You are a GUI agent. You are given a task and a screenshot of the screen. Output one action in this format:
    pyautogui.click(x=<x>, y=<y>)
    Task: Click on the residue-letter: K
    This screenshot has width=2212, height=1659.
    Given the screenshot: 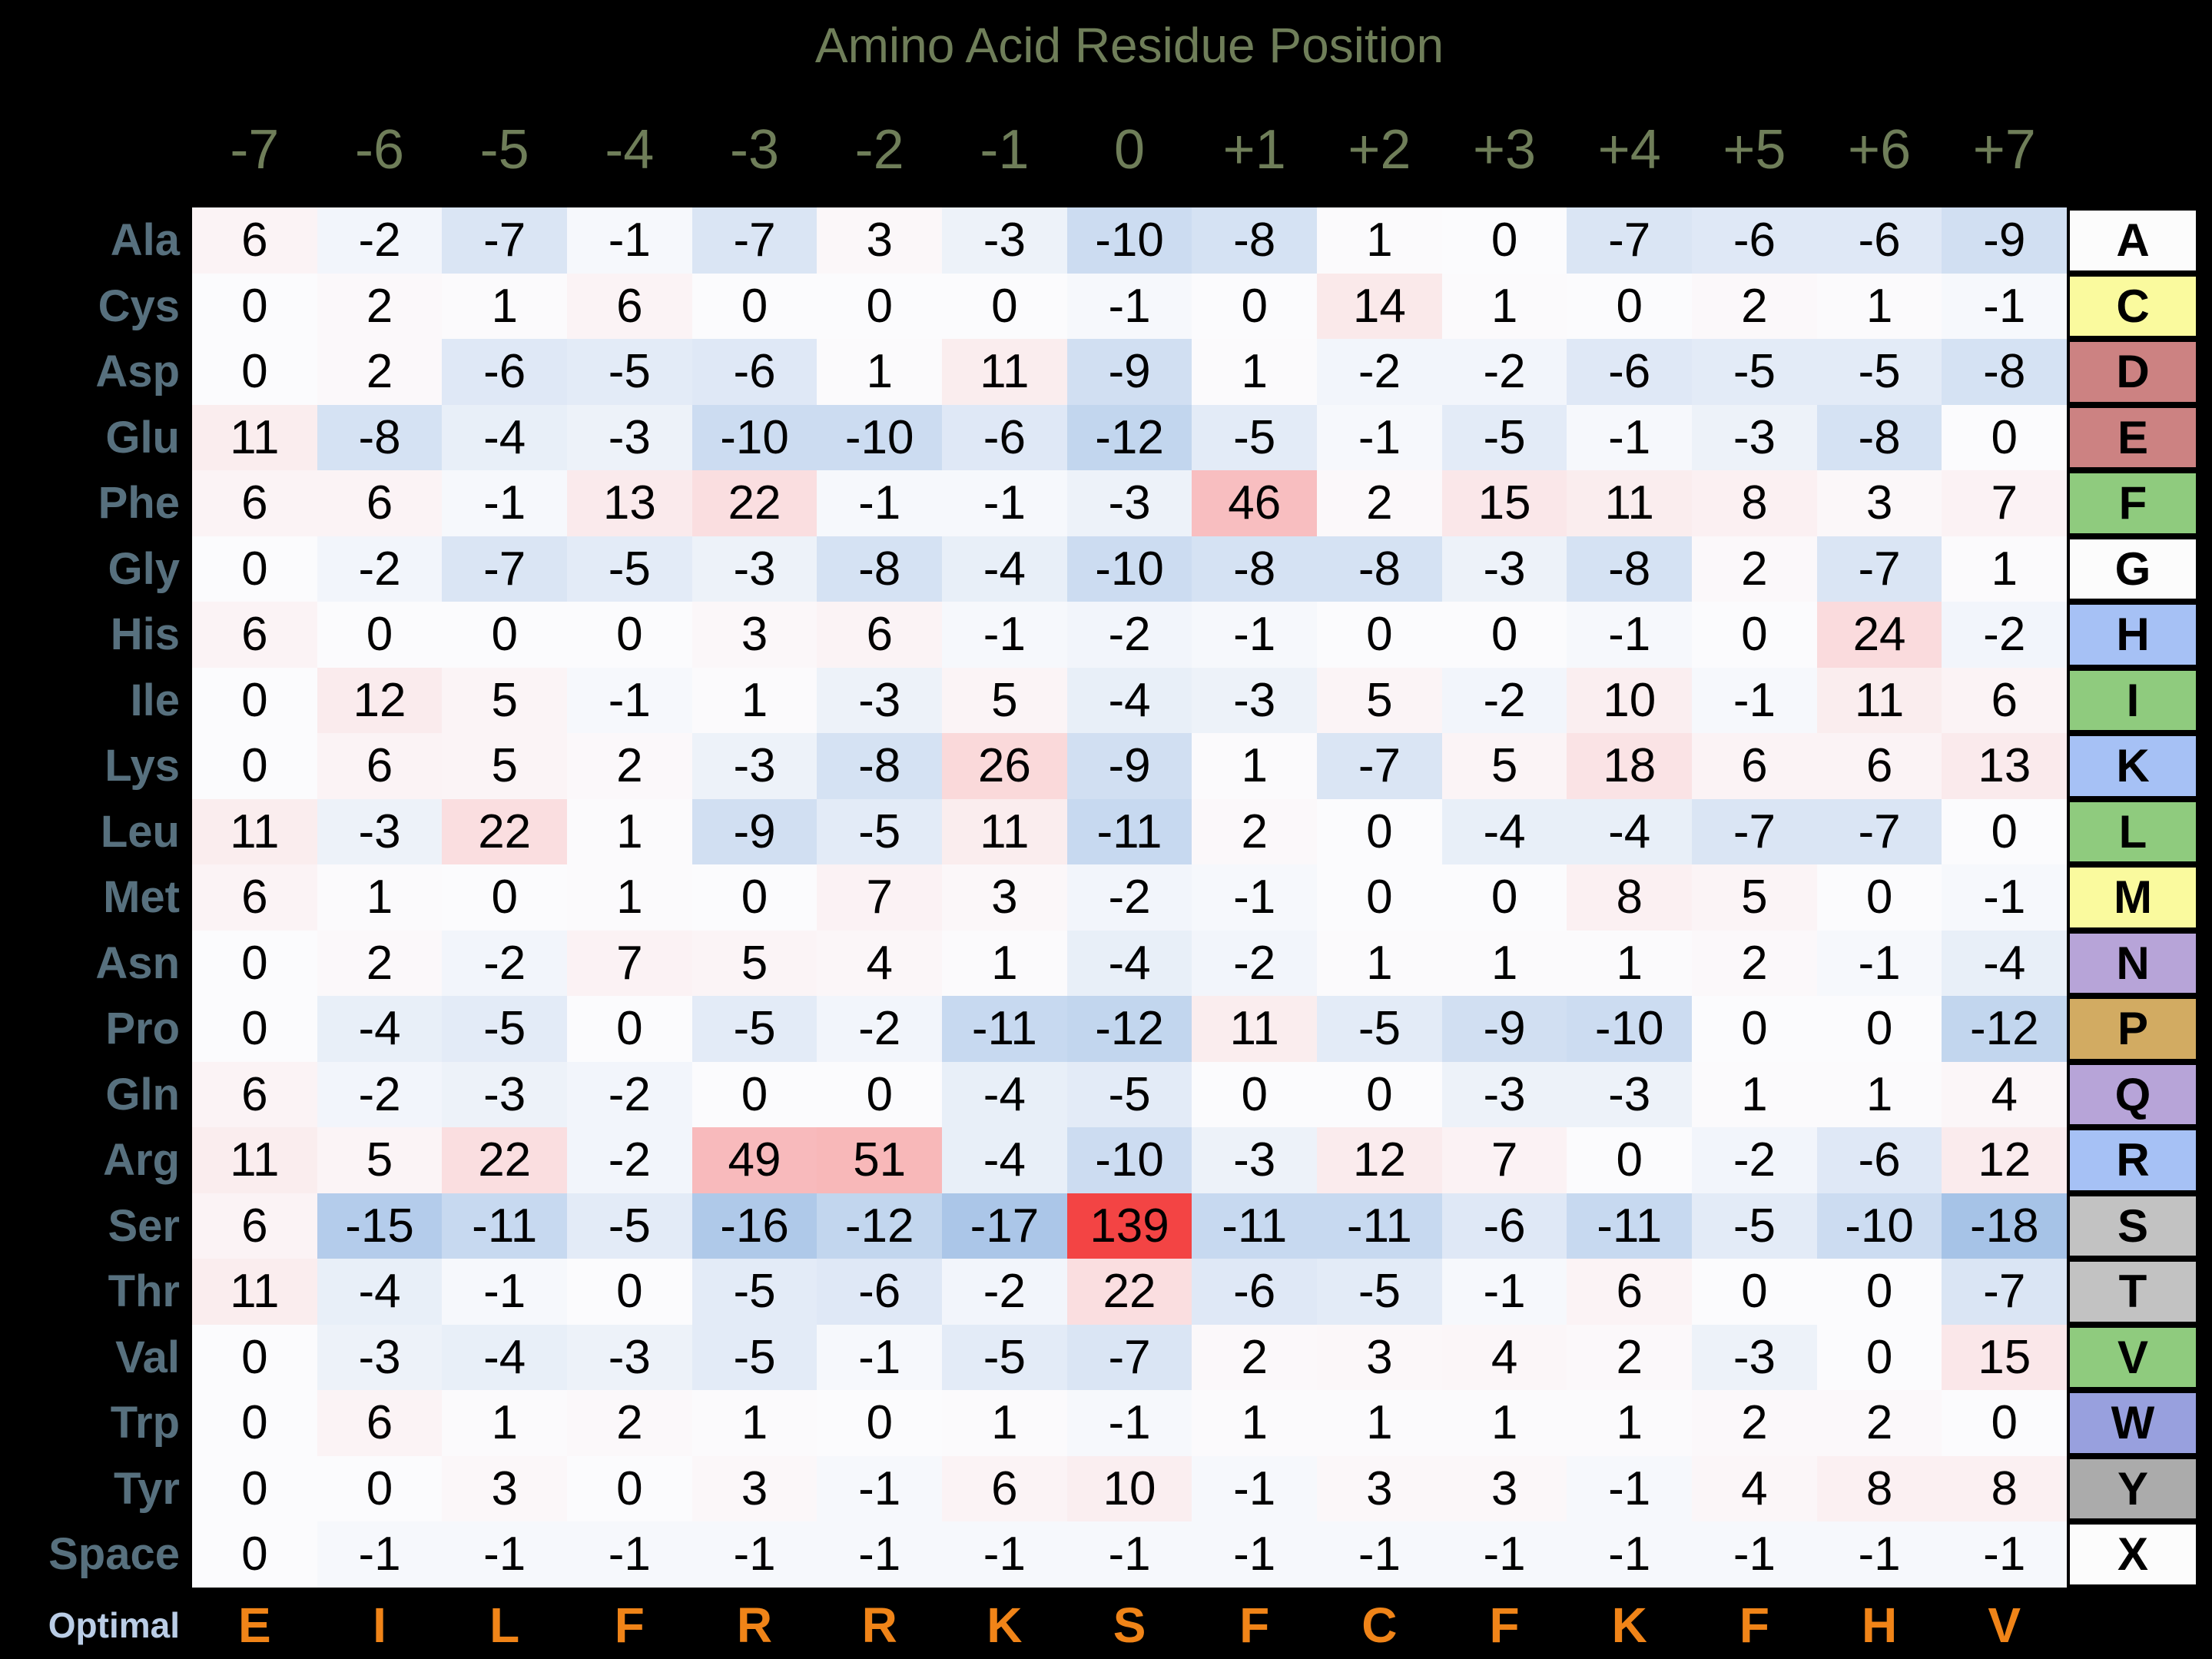 What is the action you would take?
    pyautogui.click(x=2133, y=766)
    